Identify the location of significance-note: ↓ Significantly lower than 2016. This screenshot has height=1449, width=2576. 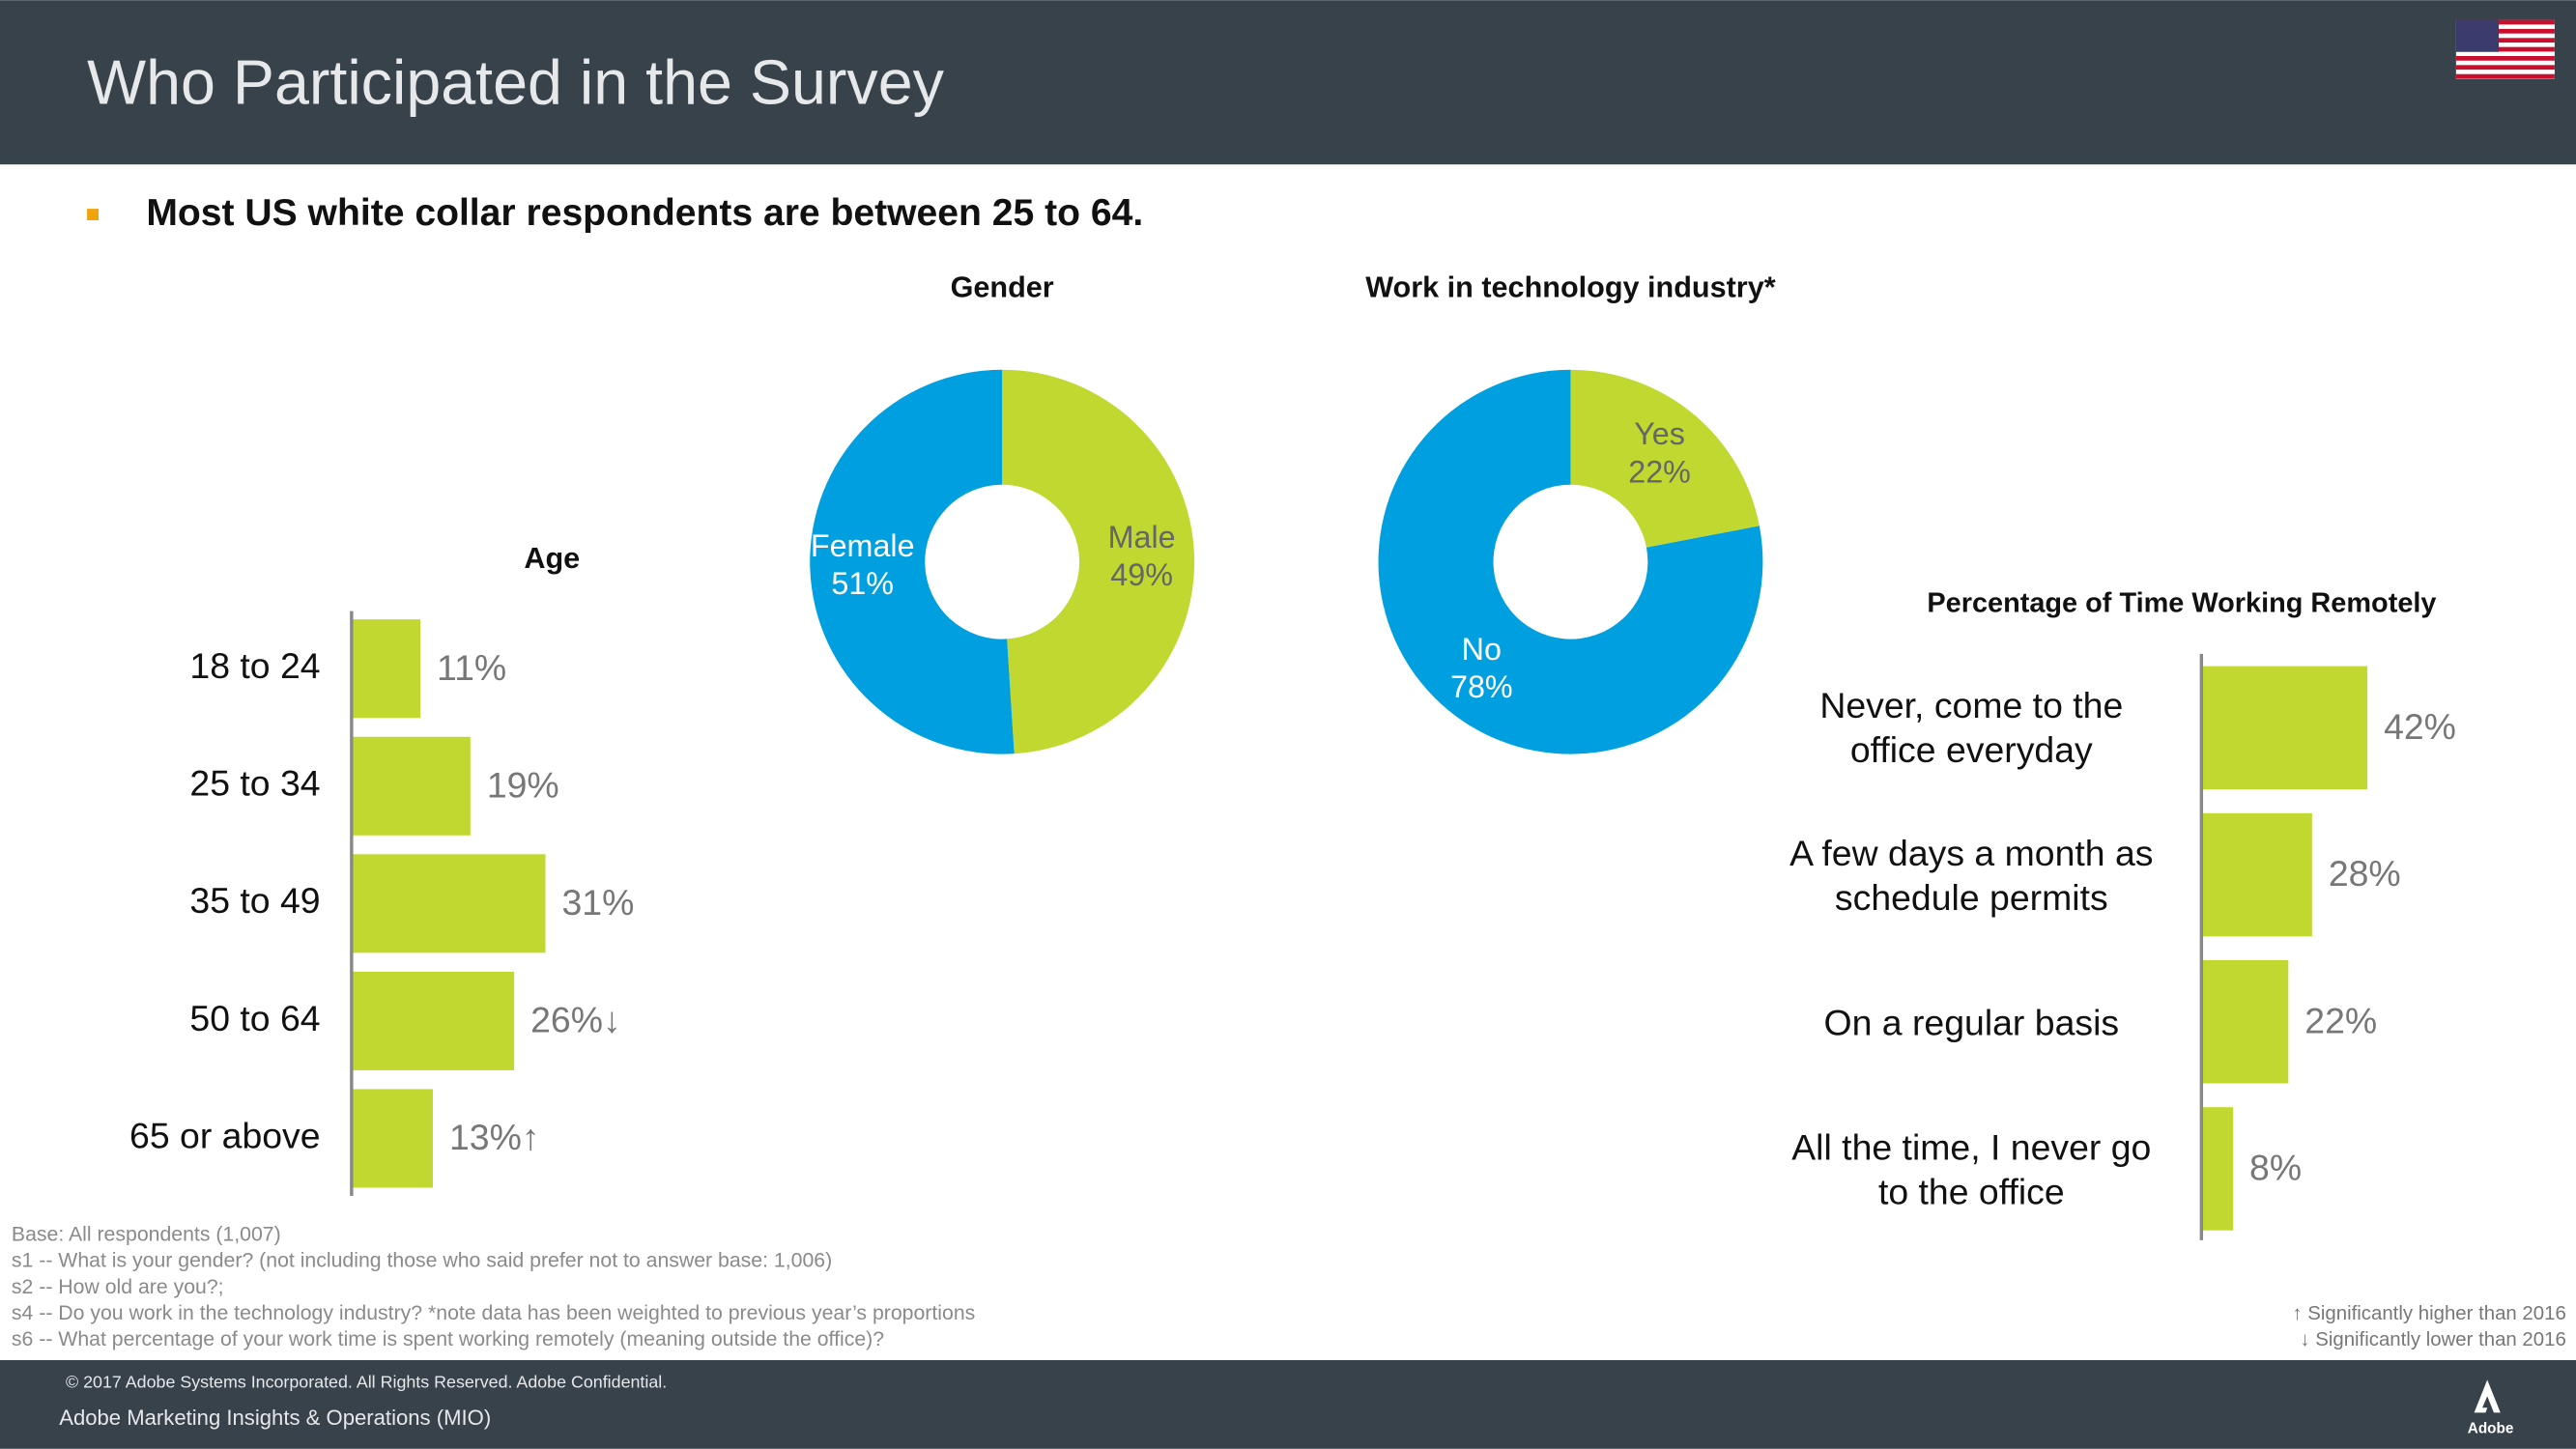
(2433, 1339).